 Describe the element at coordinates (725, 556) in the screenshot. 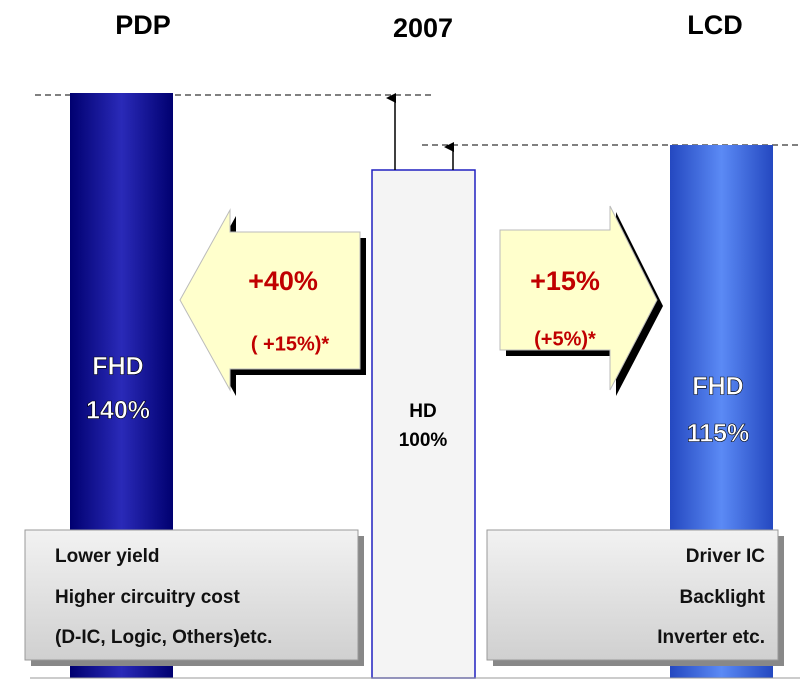

I see `note: Driver IC` at that location.